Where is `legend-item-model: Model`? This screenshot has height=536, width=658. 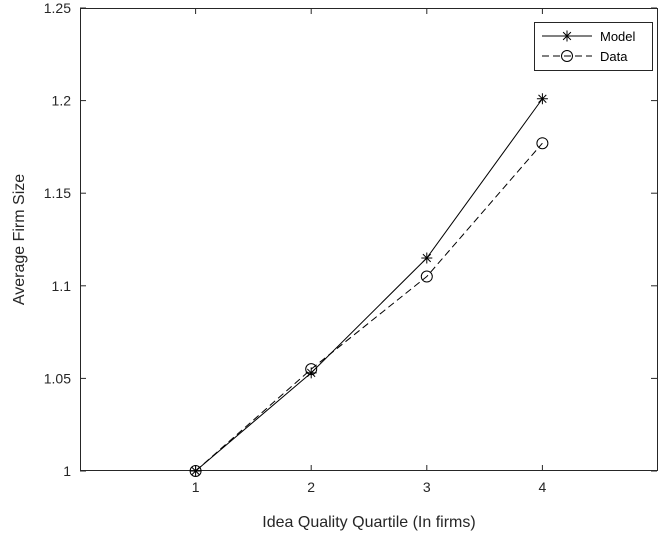 legend-item-model: Model is located at coordinates (589, 36).